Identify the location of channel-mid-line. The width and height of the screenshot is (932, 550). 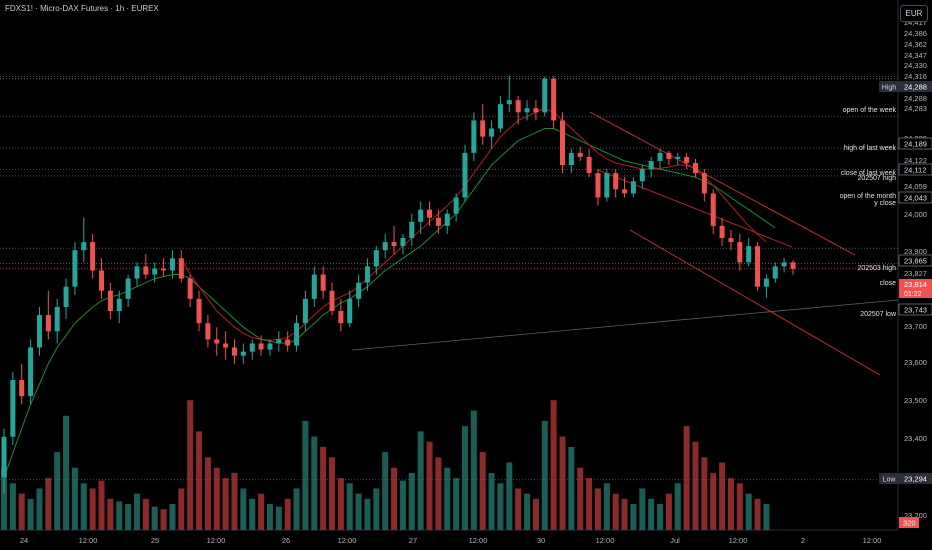
(695, 208).